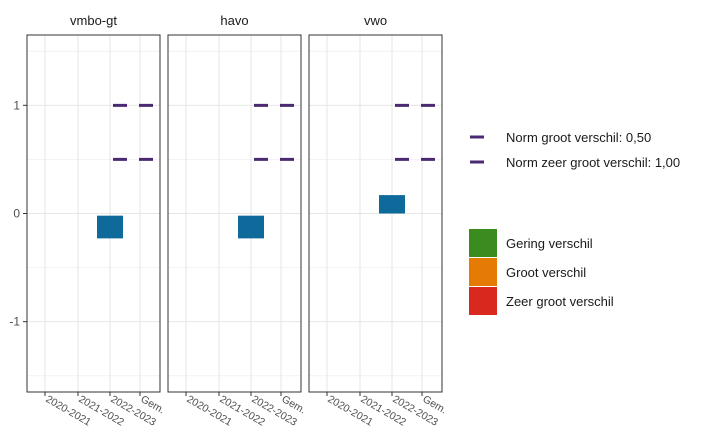  What do you see at coordinates (546, 272) in the screenshot?
I see `legend-category-label: Groot verschil` at bounding box center [546, 272].